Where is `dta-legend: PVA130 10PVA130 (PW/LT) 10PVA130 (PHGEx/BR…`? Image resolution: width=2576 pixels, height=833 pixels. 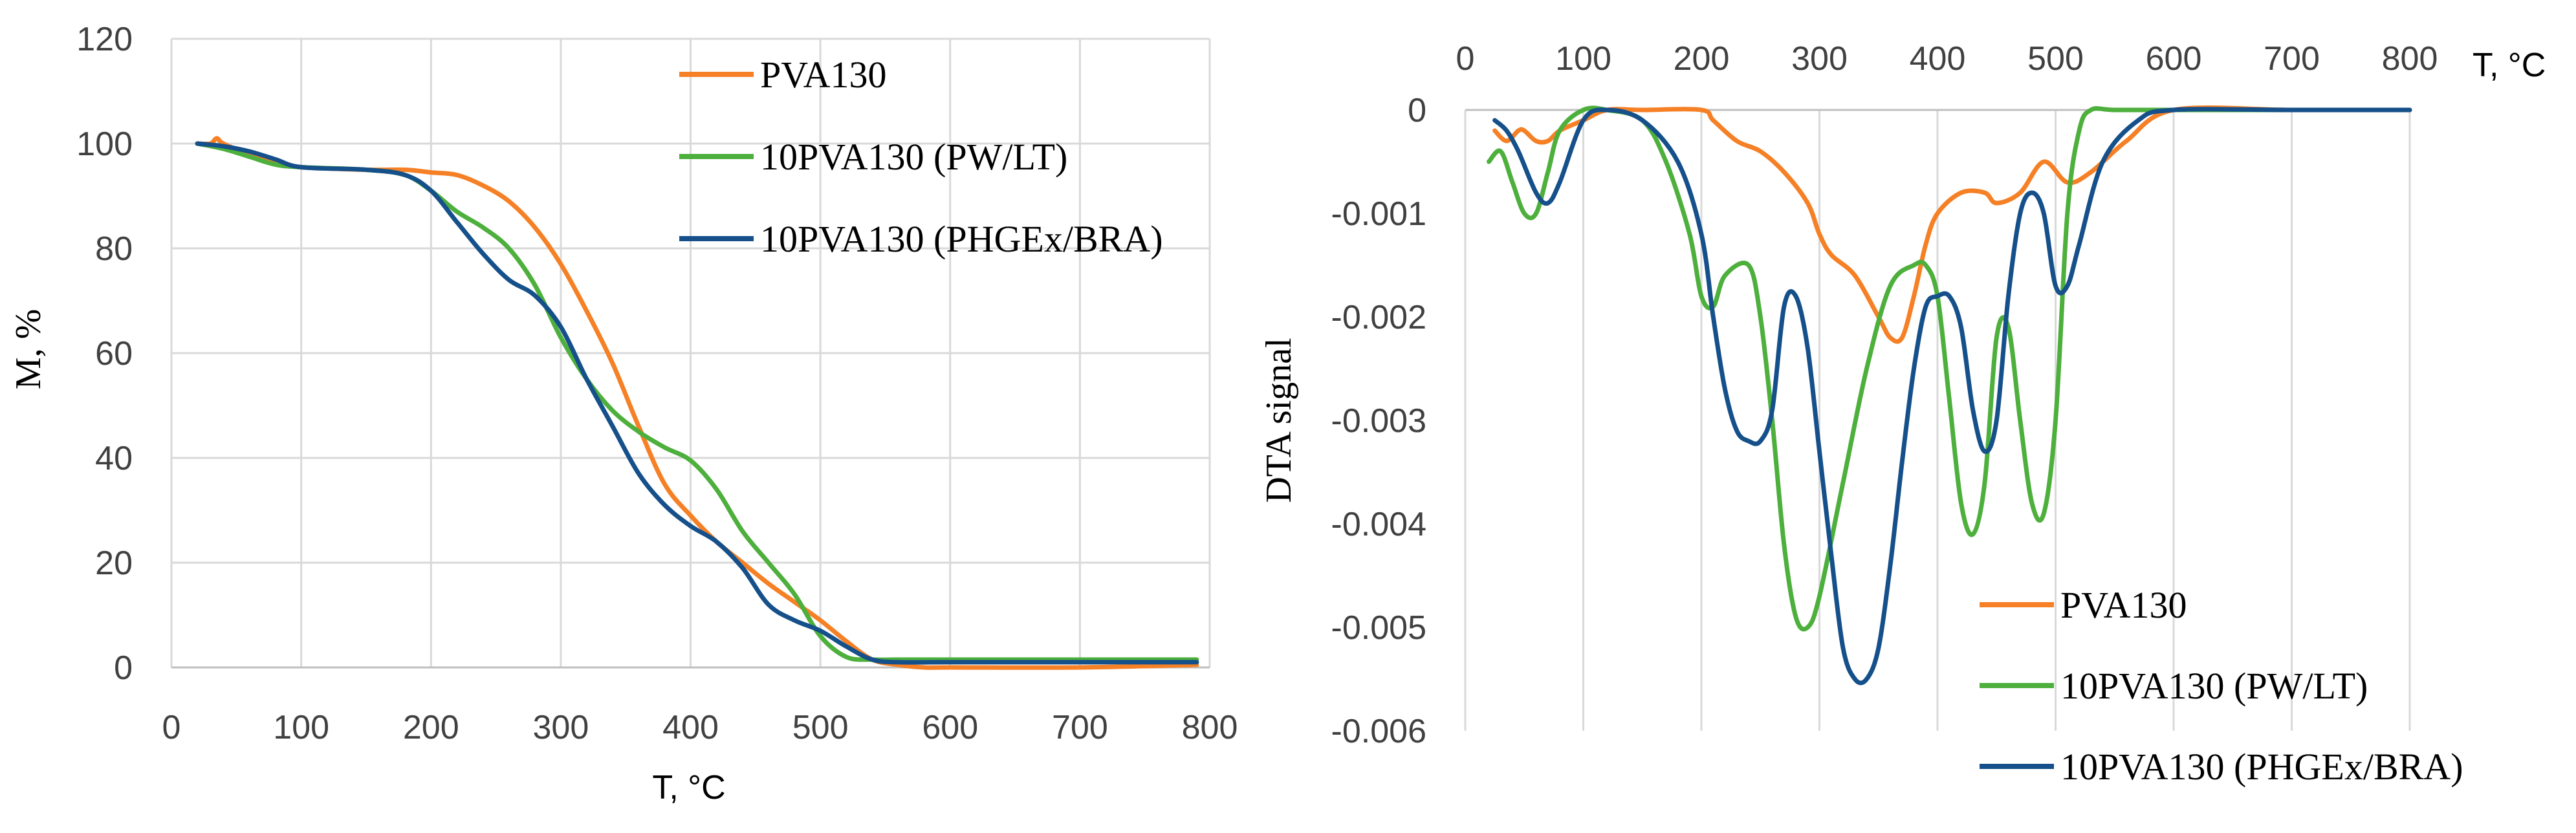
dta-legend: PVA130 10PVA130 (PW/LT) 10PVA130 (PHGEx/BR… is located at coordinates (2221, 686).